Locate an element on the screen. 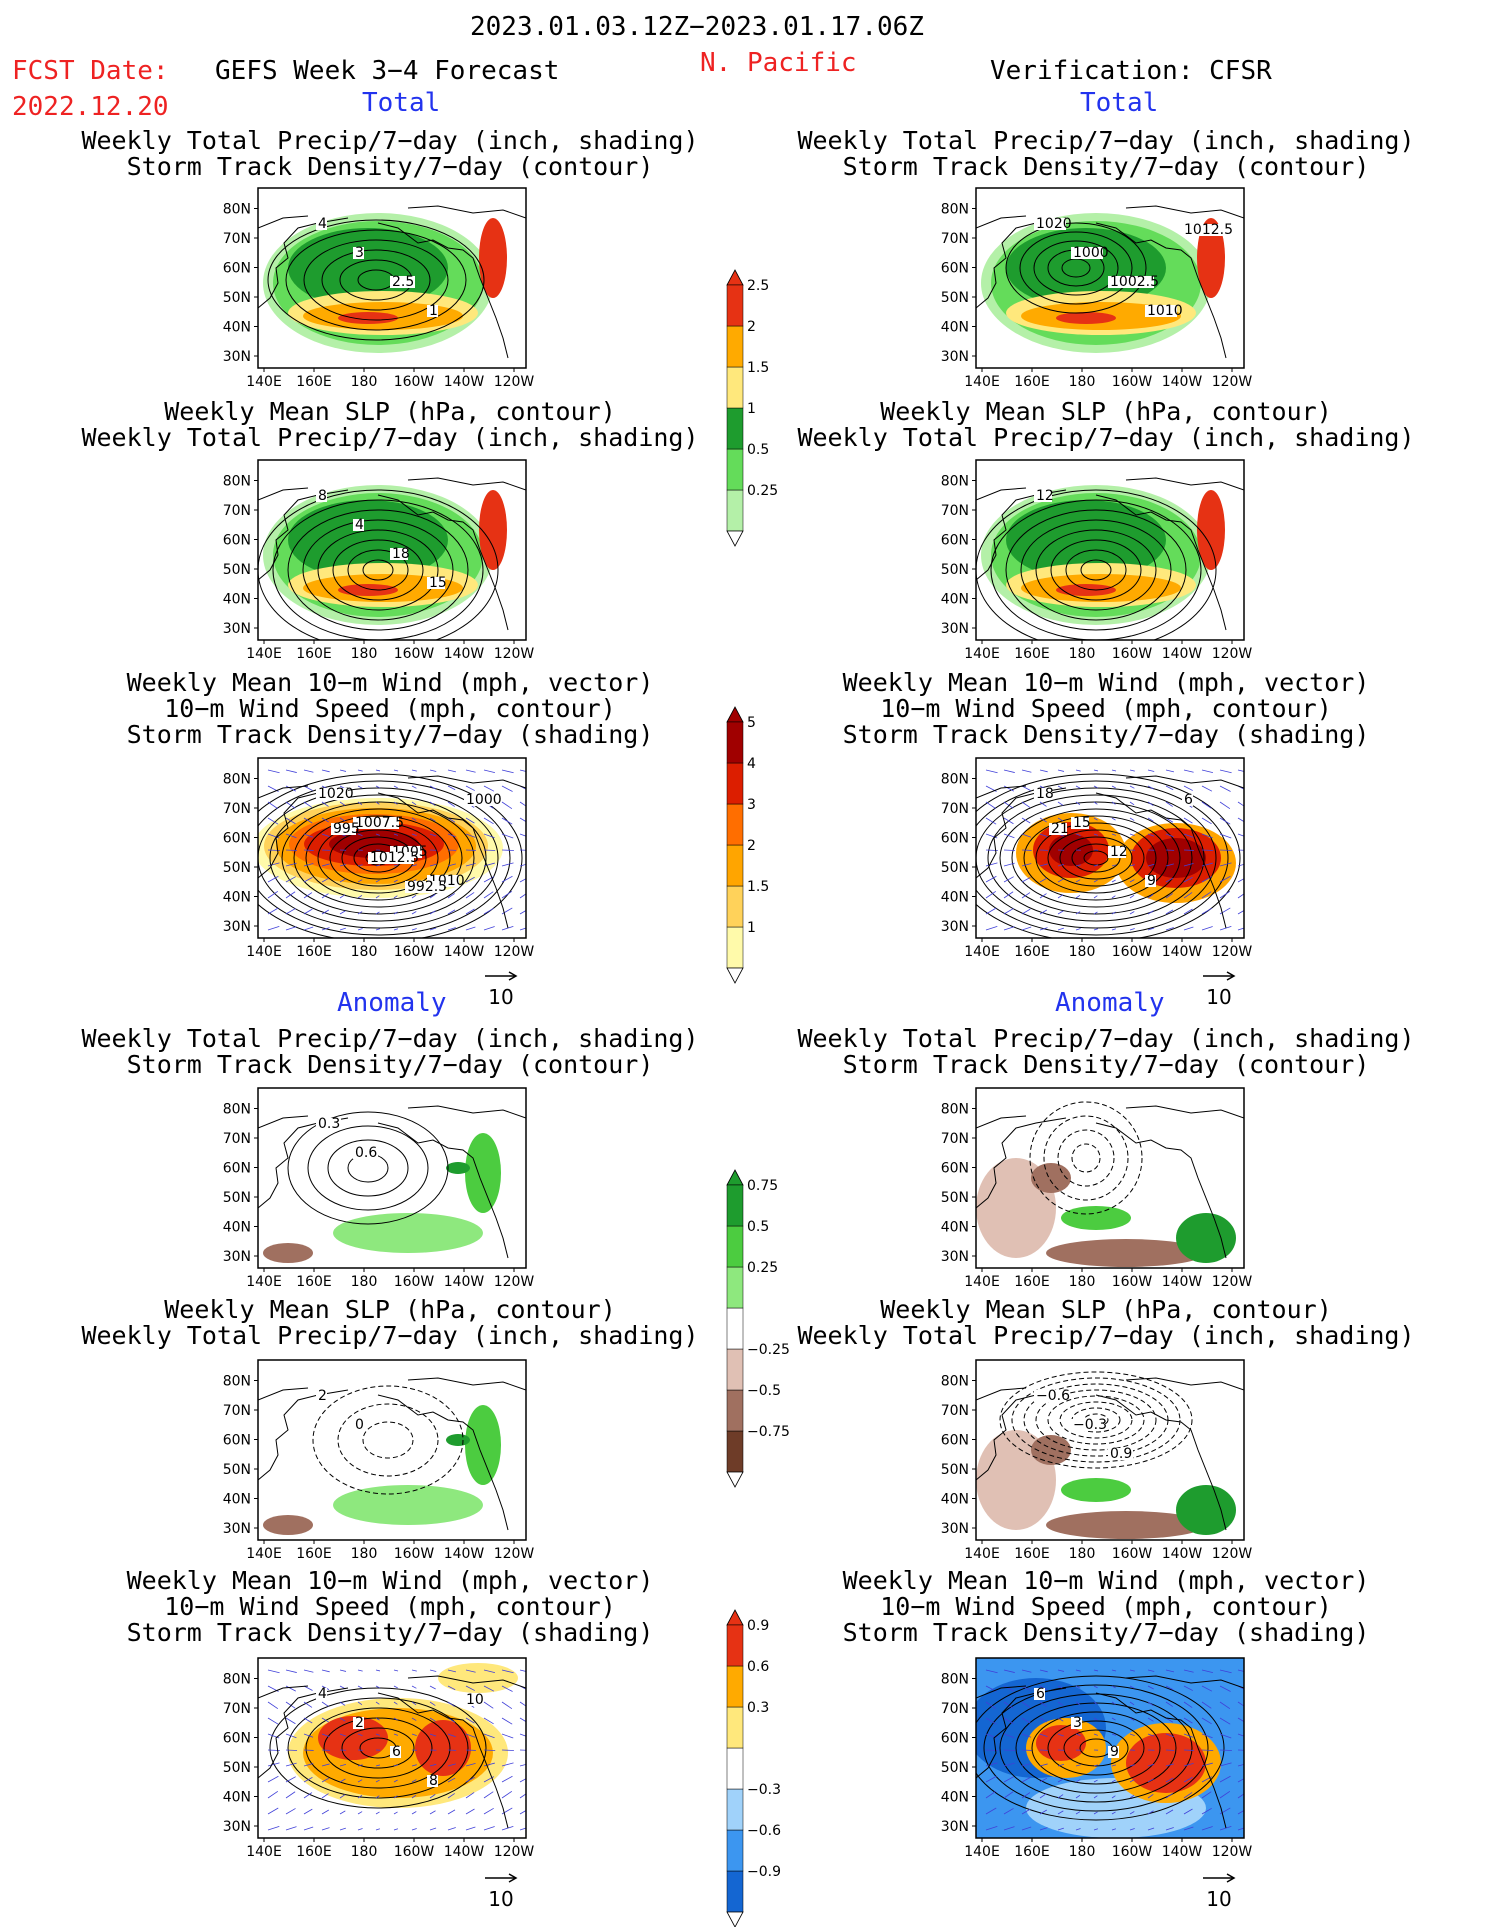  period-title: 2023.01.03.12Z−2023.01.17.06Z is located at coordinates (697, 27).